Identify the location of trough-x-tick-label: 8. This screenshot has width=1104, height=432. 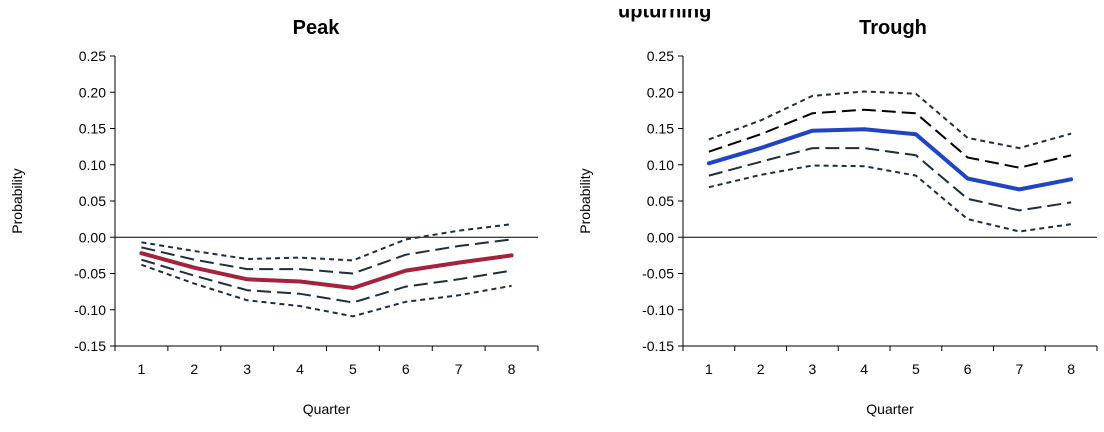
(1071, 369).